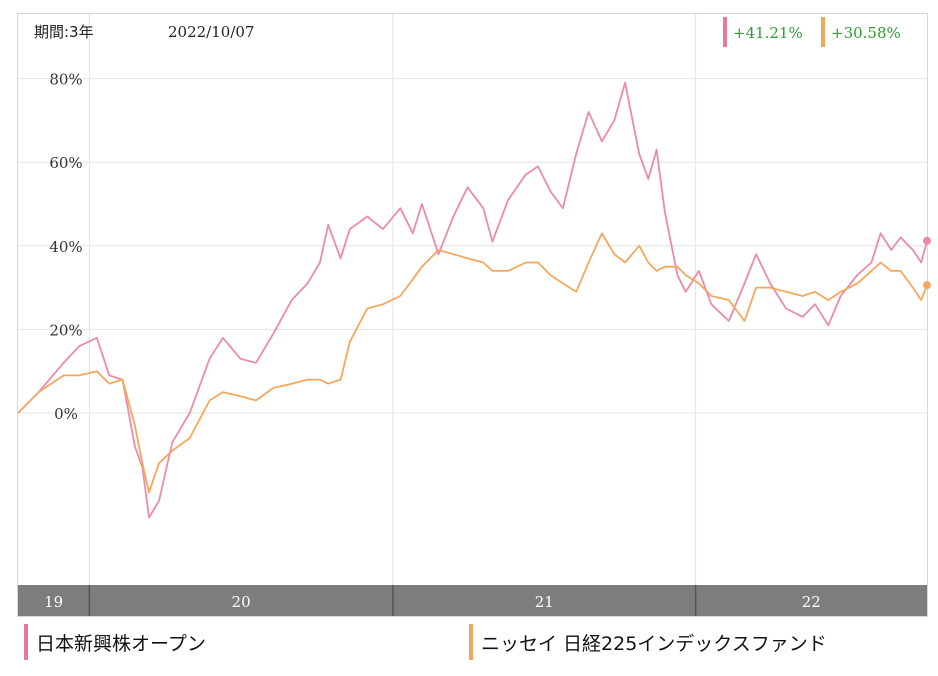 The height and width of the screenshot is (676, 938). What do you see at coordinates (866, 33) in the screenshot?
I see `badge-2-value: +30.58%` at bounding box center [866, 33].